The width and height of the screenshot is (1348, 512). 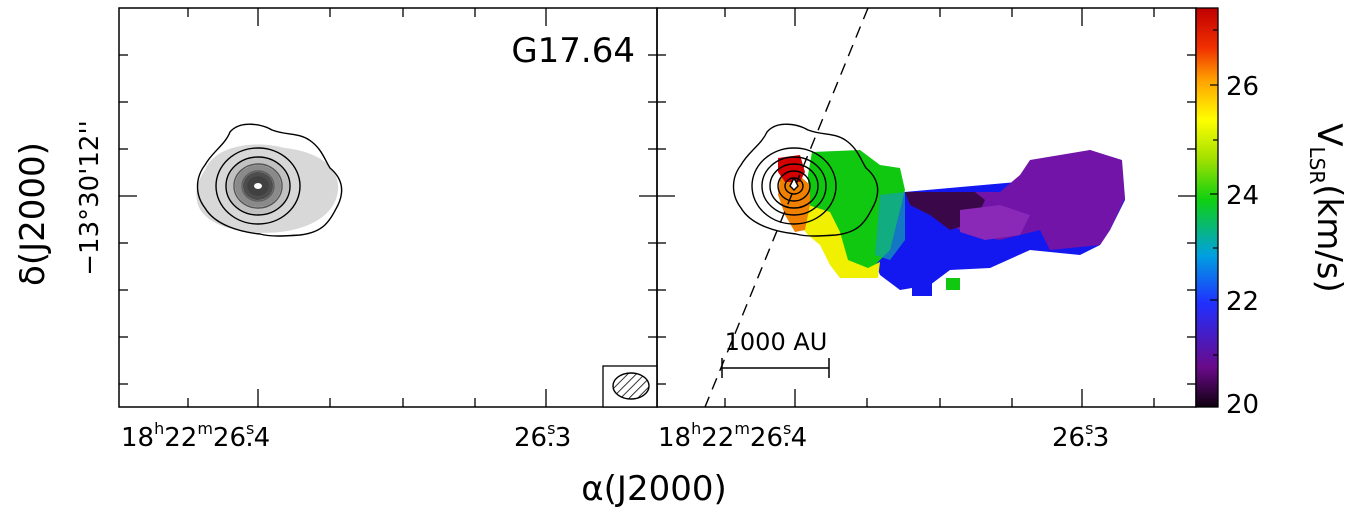 I want to click on cyan-green-strip, so click(x=890, y=226).